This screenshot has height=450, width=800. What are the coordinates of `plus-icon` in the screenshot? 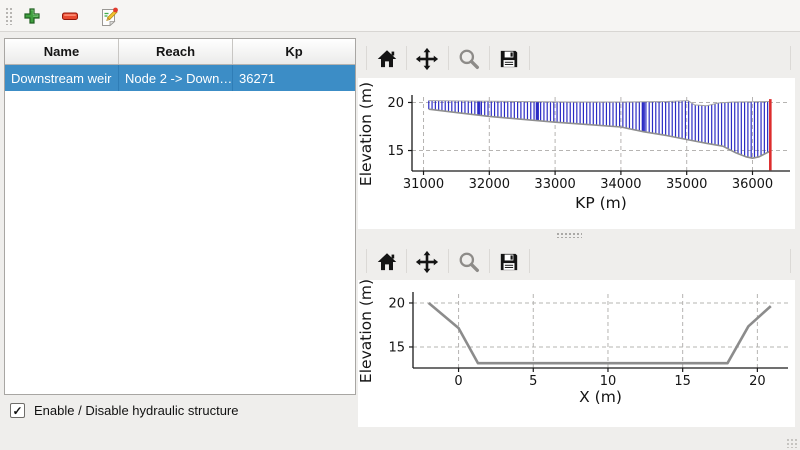 It's located at (32, 16).